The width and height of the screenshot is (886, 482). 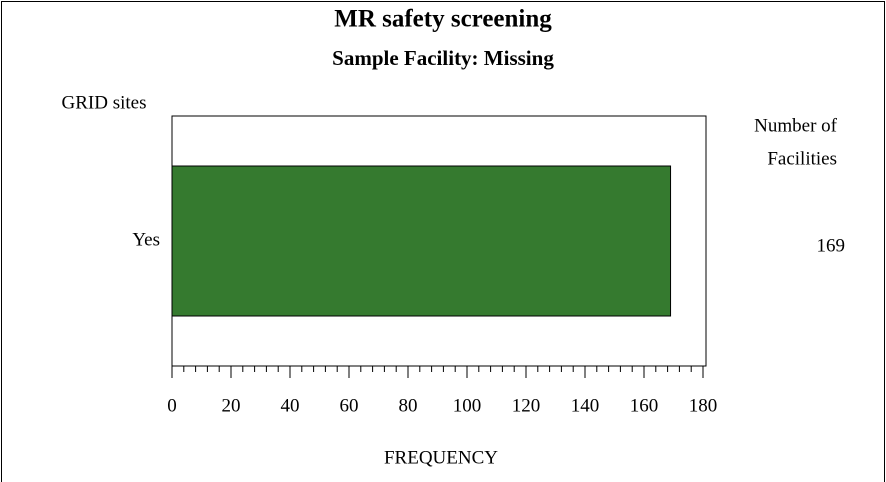 What do you see at coordinates (443, 58) in the screenshot?
I see `chart-subtitle: Sample Facility: Missing` at bounding box center [443, 58].